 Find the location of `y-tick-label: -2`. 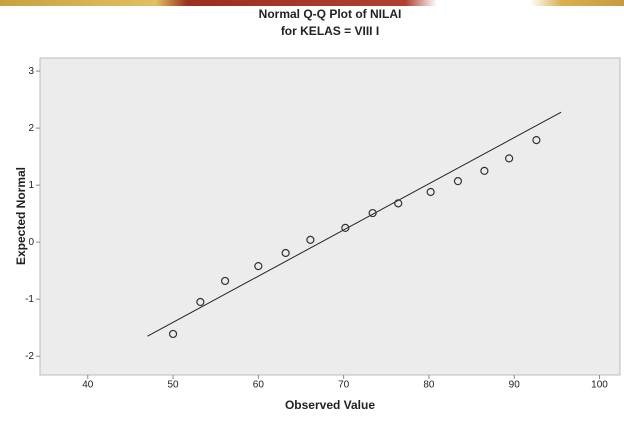

y-tick-label: -2 is located at coordinates (29, 356).